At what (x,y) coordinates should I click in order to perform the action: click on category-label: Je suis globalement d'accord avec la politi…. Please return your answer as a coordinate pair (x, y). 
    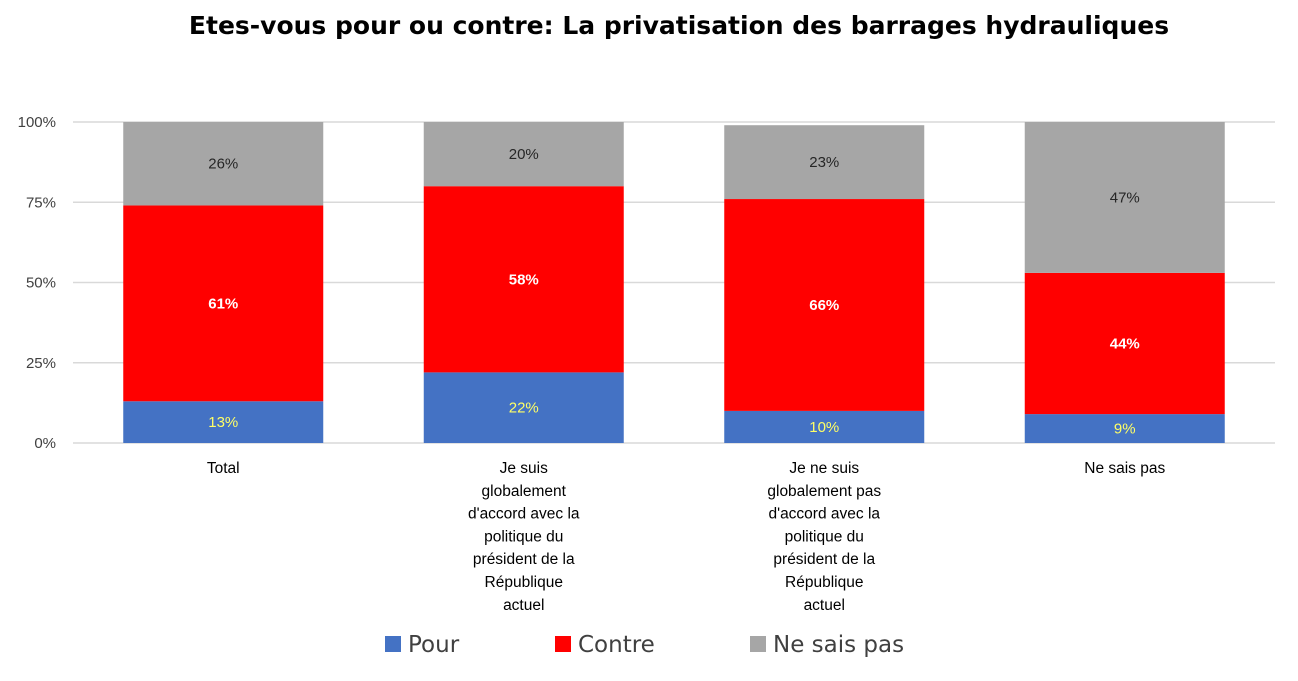
    Looking at the image, I should click on (524, 537).